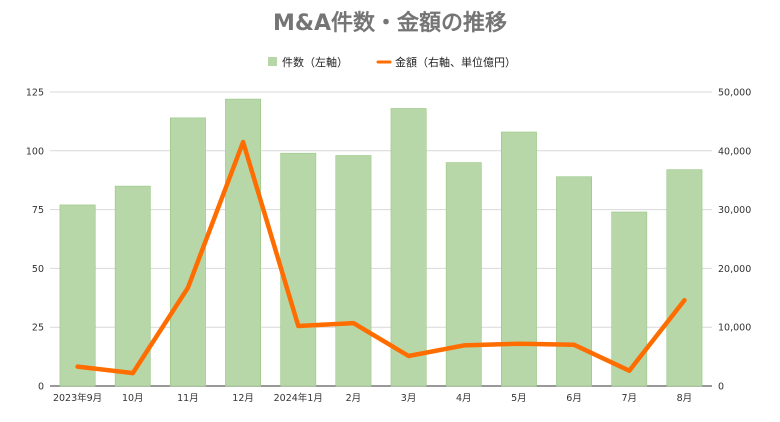 The width and height of the screenshot is (780, 422). Describe the element at coordinates (734, 210) in the screenshot. I see `right-tick-label: 30,000` at that location.